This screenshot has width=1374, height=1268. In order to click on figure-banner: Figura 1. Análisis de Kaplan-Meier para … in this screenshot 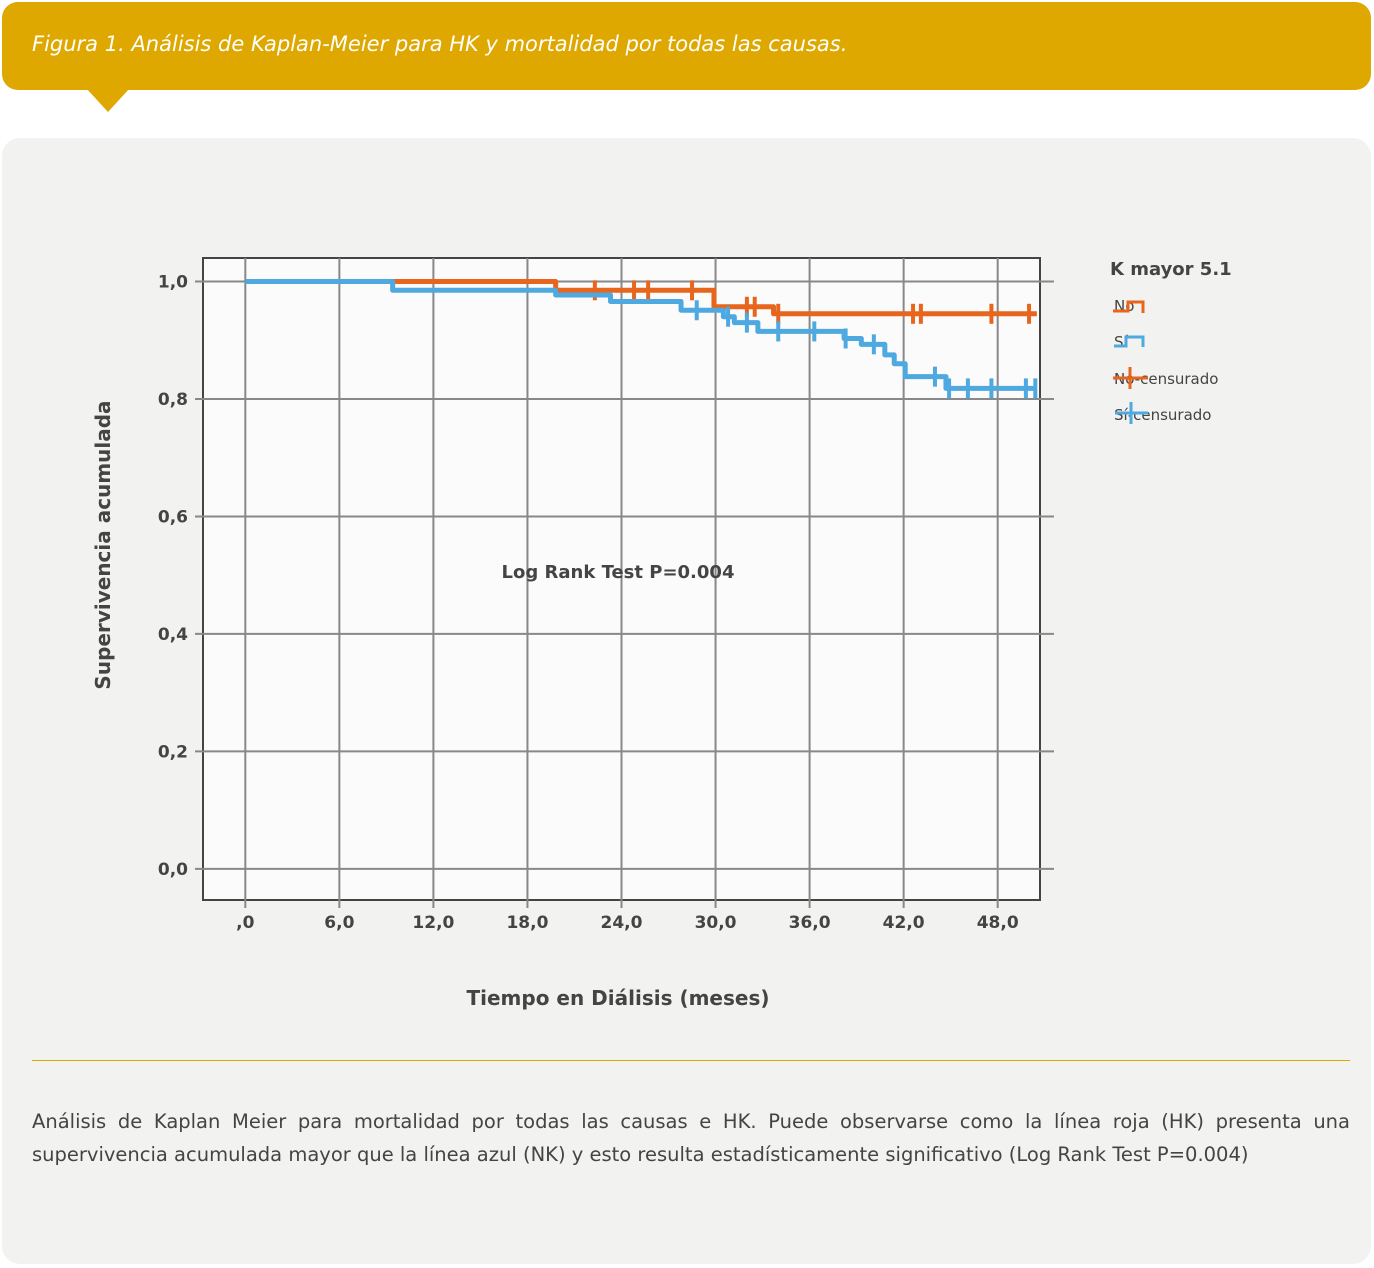, I will do `click(686, 46)`.